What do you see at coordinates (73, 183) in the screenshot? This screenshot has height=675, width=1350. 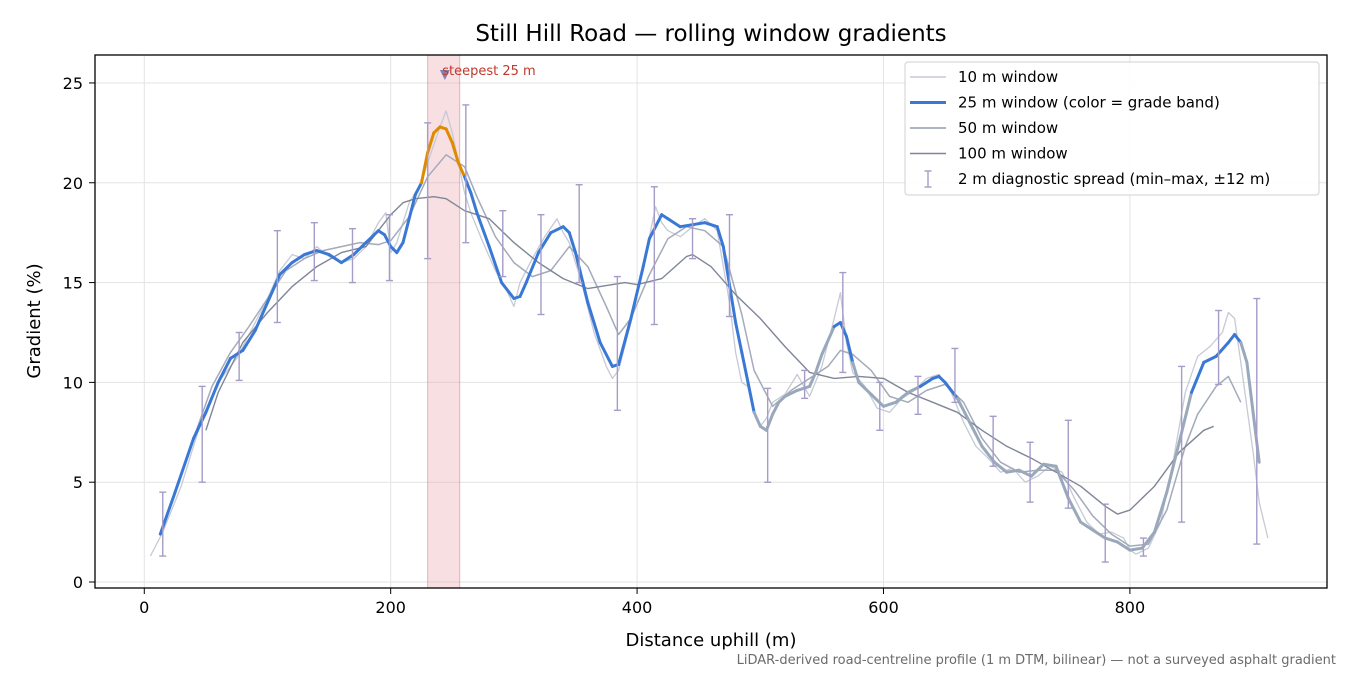 I see `y-tick-label: 20` at bounding box center [73, 183].